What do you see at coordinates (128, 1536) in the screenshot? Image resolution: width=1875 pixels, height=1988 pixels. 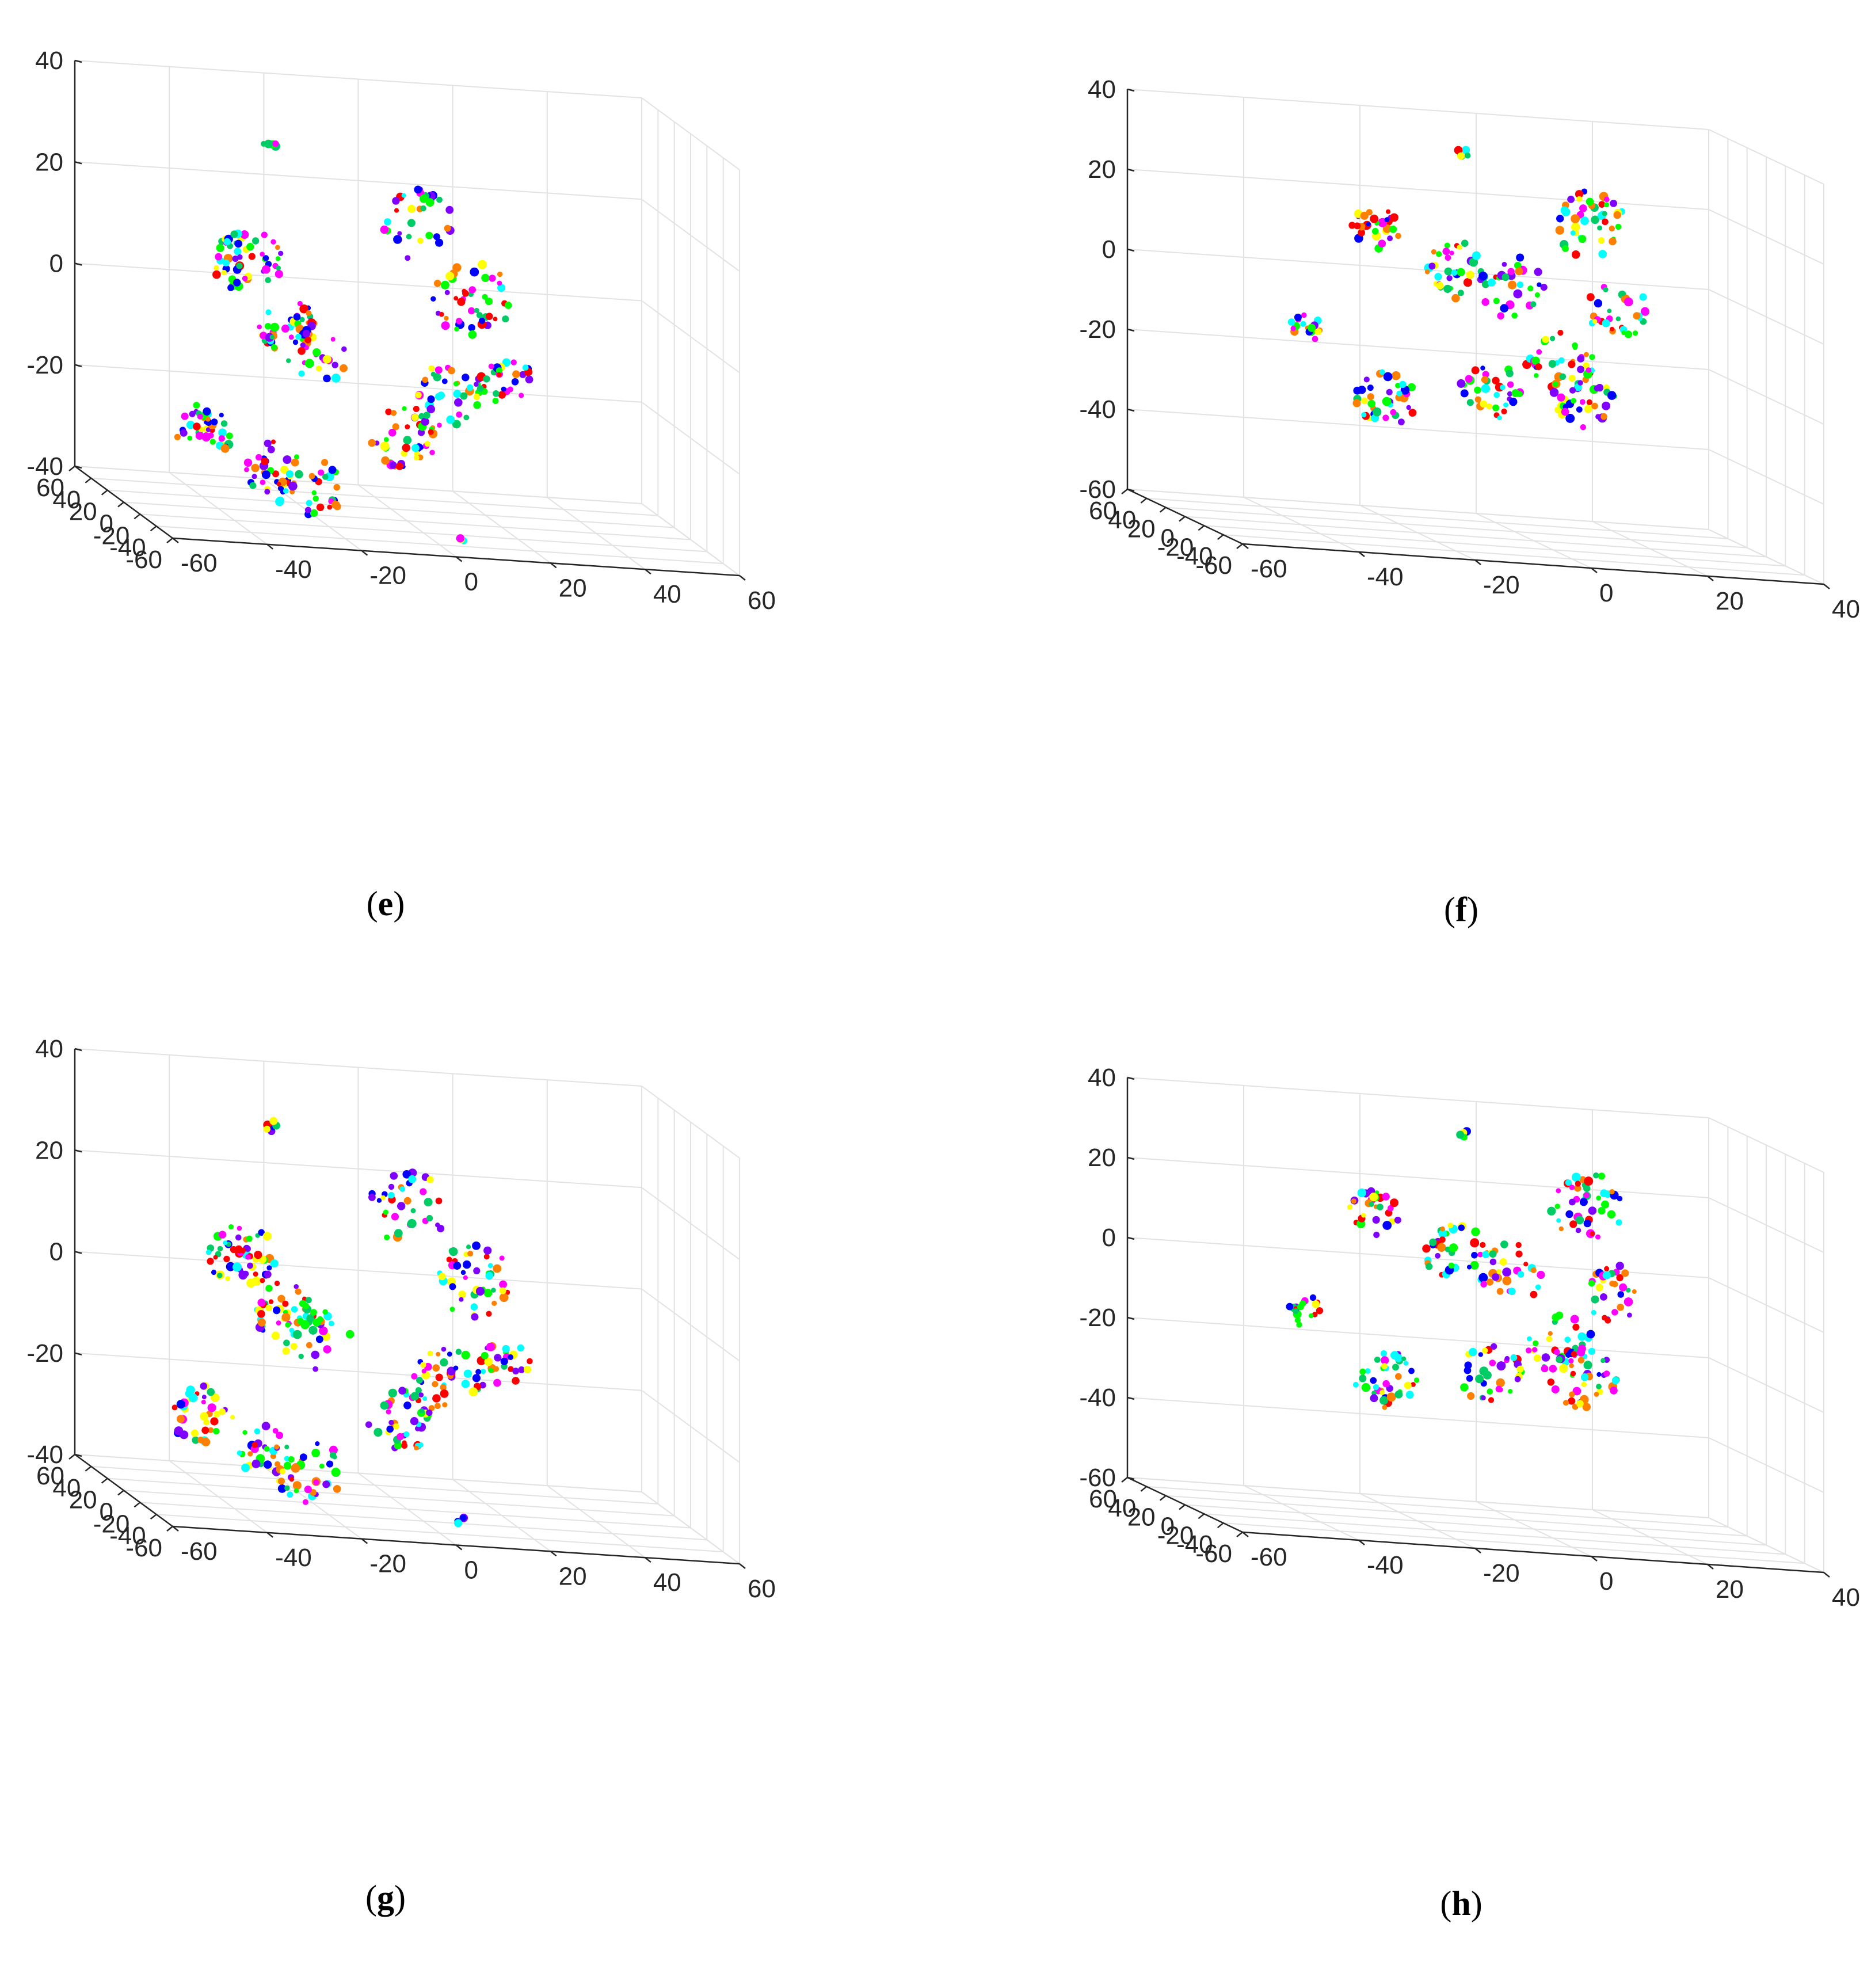 I see `x-tick-label: -40` at bounding box center [128, 1536].